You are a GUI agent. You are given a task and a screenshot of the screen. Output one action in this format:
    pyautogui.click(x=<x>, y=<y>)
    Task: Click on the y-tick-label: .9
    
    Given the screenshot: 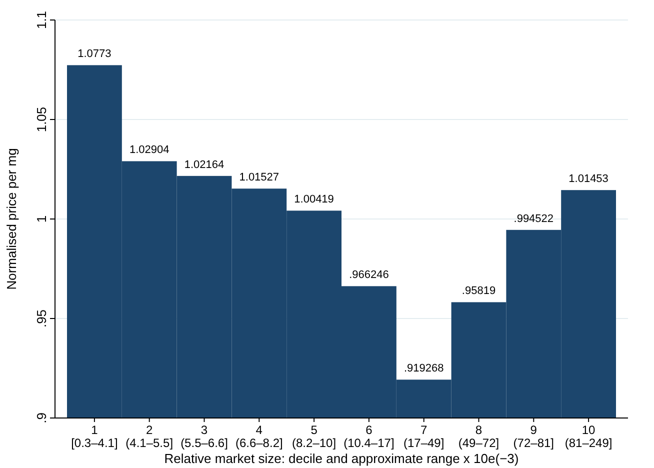 What is the action you would take?
    pyautogui.click(x=41, y=418)
    